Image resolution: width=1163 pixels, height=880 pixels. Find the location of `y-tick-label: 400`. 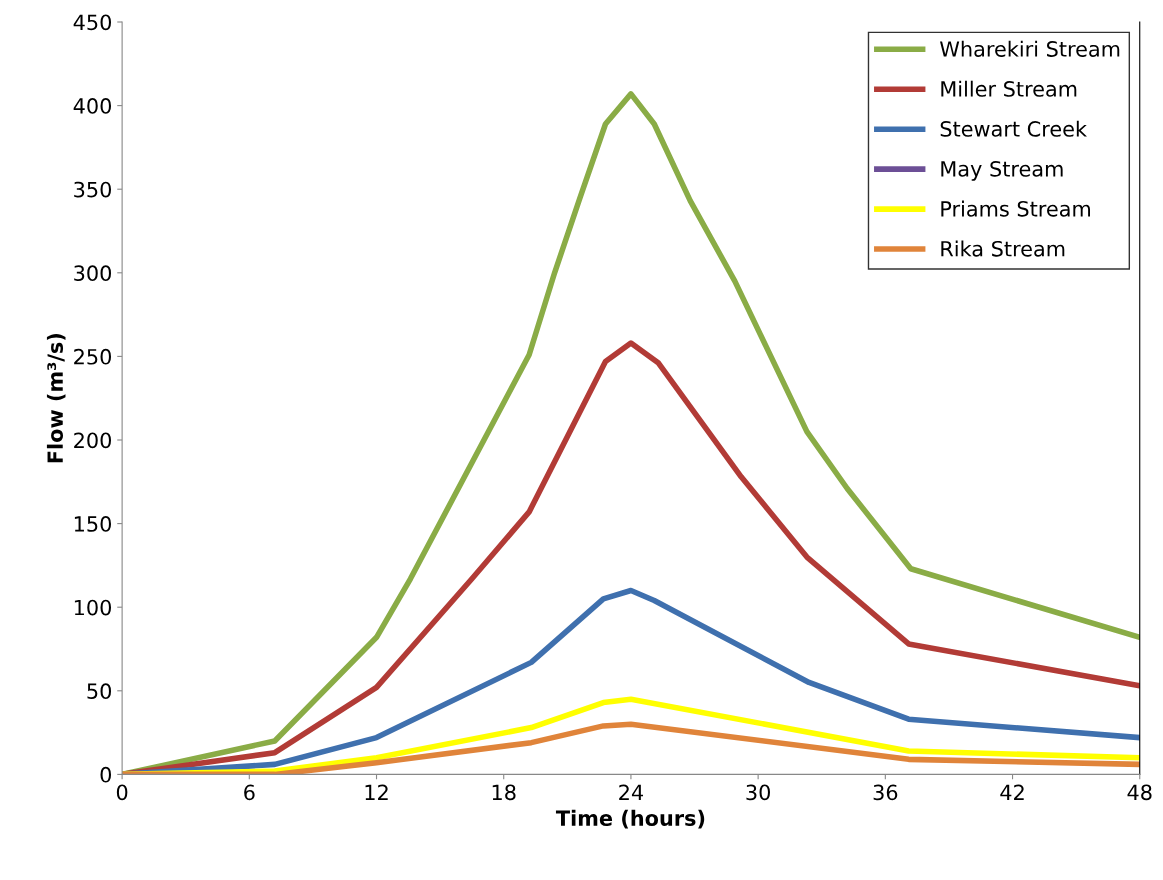

y-tick-label: 400 is located at coordinates (92, 106).